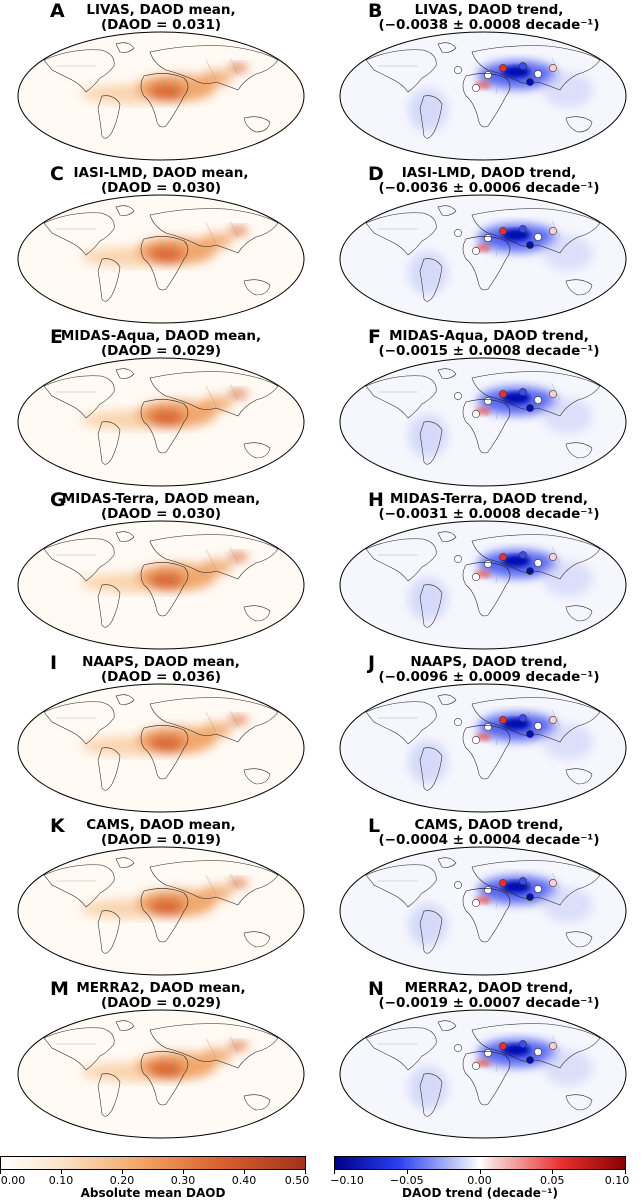  I want to click on panel-subtitle: (−0.0015 ± 0.0008 decade⁻¹), so click(489, 351).